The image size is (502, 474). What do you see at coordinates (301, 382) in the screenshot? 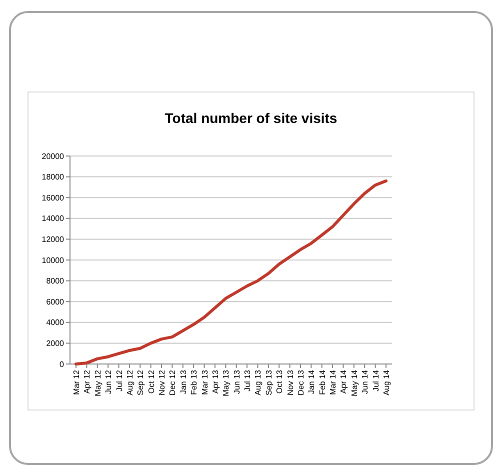
I see `x-tick-label: Dec 13` at bounding box center [301, 382].